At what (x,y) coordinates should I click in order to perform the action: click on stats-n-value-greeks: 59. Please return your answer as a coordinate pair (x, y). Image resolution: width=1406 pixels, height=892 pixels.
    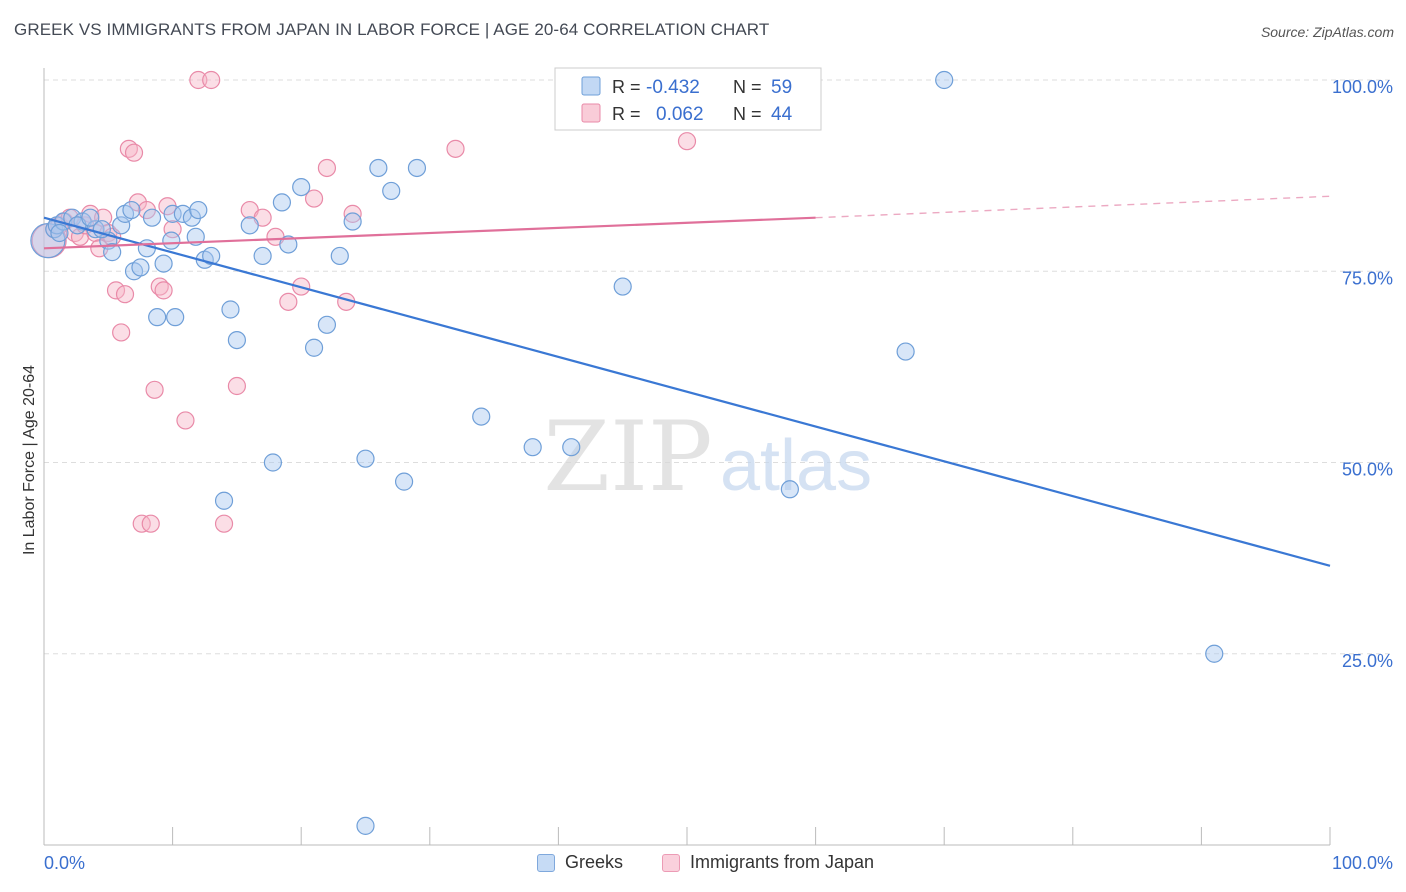
    Looking at the image, I should click on (781, 87).